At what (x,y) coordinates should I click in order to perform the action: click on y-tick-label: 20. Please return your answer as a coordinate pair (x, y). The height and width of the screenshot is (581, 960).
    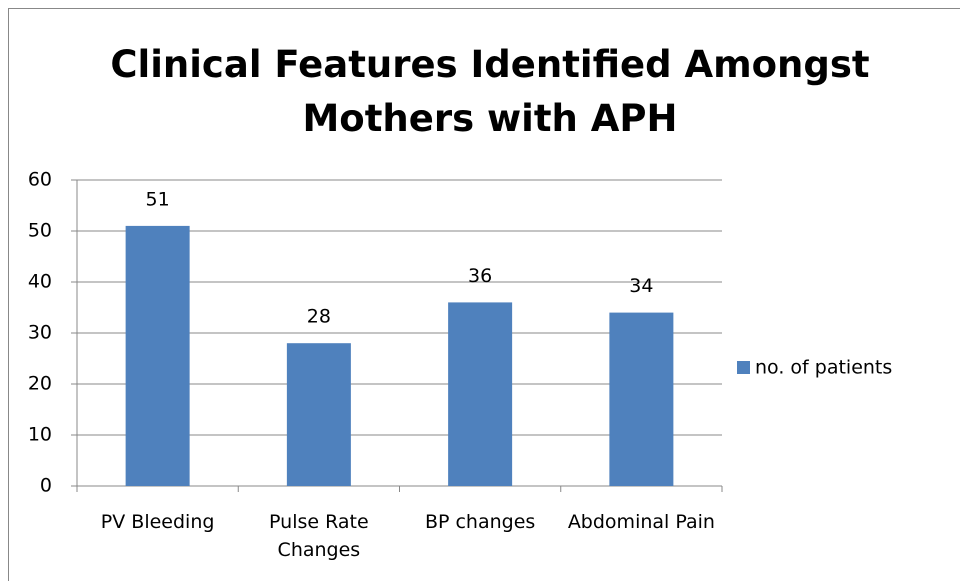
    Looking at the image, I should click on (40, 384).